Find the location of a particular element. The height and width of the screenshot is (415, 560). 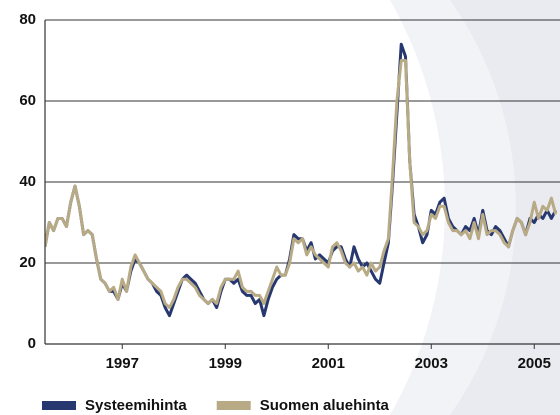

y-tick-label: 20 is located at coordinates (27, 262).